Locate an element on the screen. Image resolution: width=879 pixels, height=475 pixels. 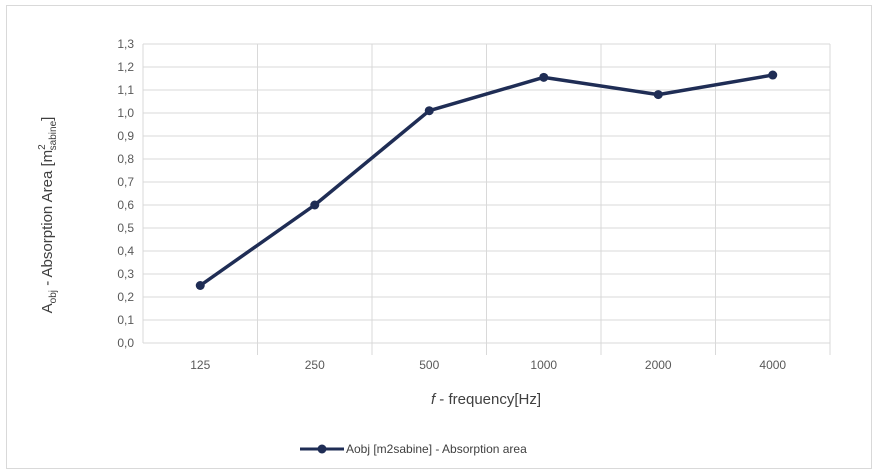
y-tick-label: 0,6 is located at coordinates (125, 205).